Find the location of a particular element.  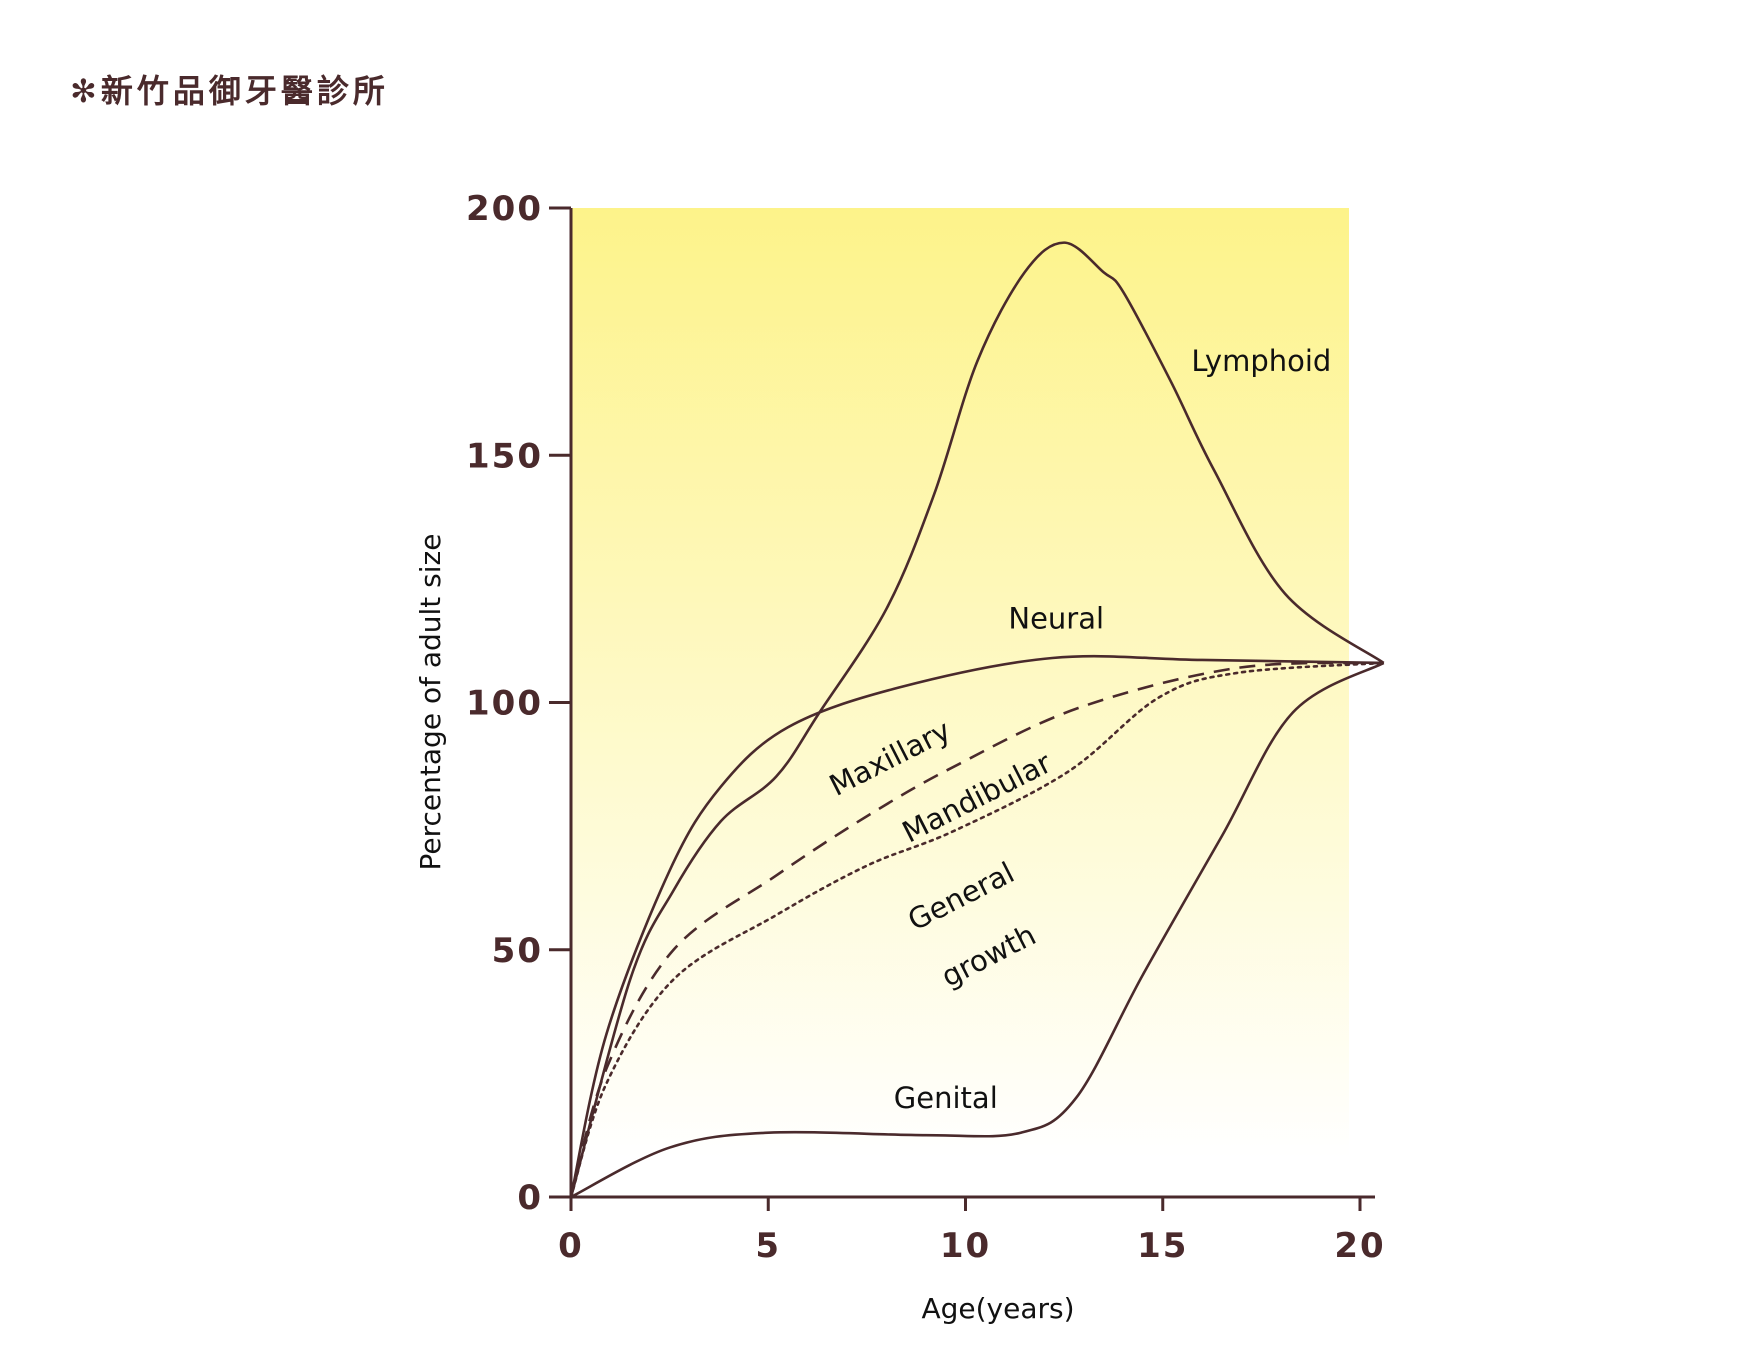

annotation-genital: Genital is located at coordinates (946, 1098).